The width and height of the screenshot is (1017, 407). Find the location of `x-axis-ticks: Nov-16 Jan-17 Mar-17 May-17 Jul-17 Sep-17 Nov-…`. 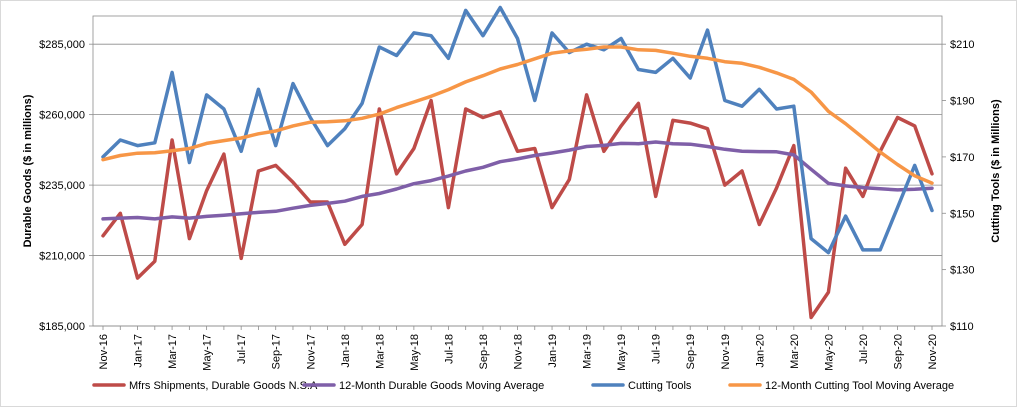

x-axis-ticks: Nov-16 Jan-17 Mar-17 May-17 Jul-17 Sep-17 Nov-… is located at coordinates (518, 348).